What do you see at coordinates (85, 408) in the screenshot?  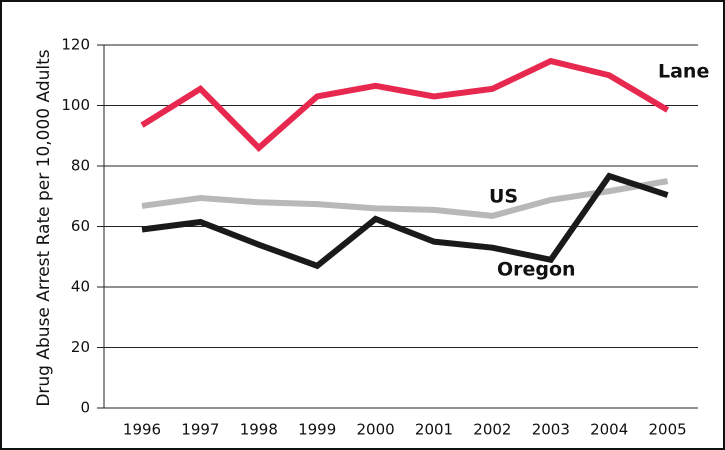 I see `y-tick-label: 0` at bounding box center [85, 408].